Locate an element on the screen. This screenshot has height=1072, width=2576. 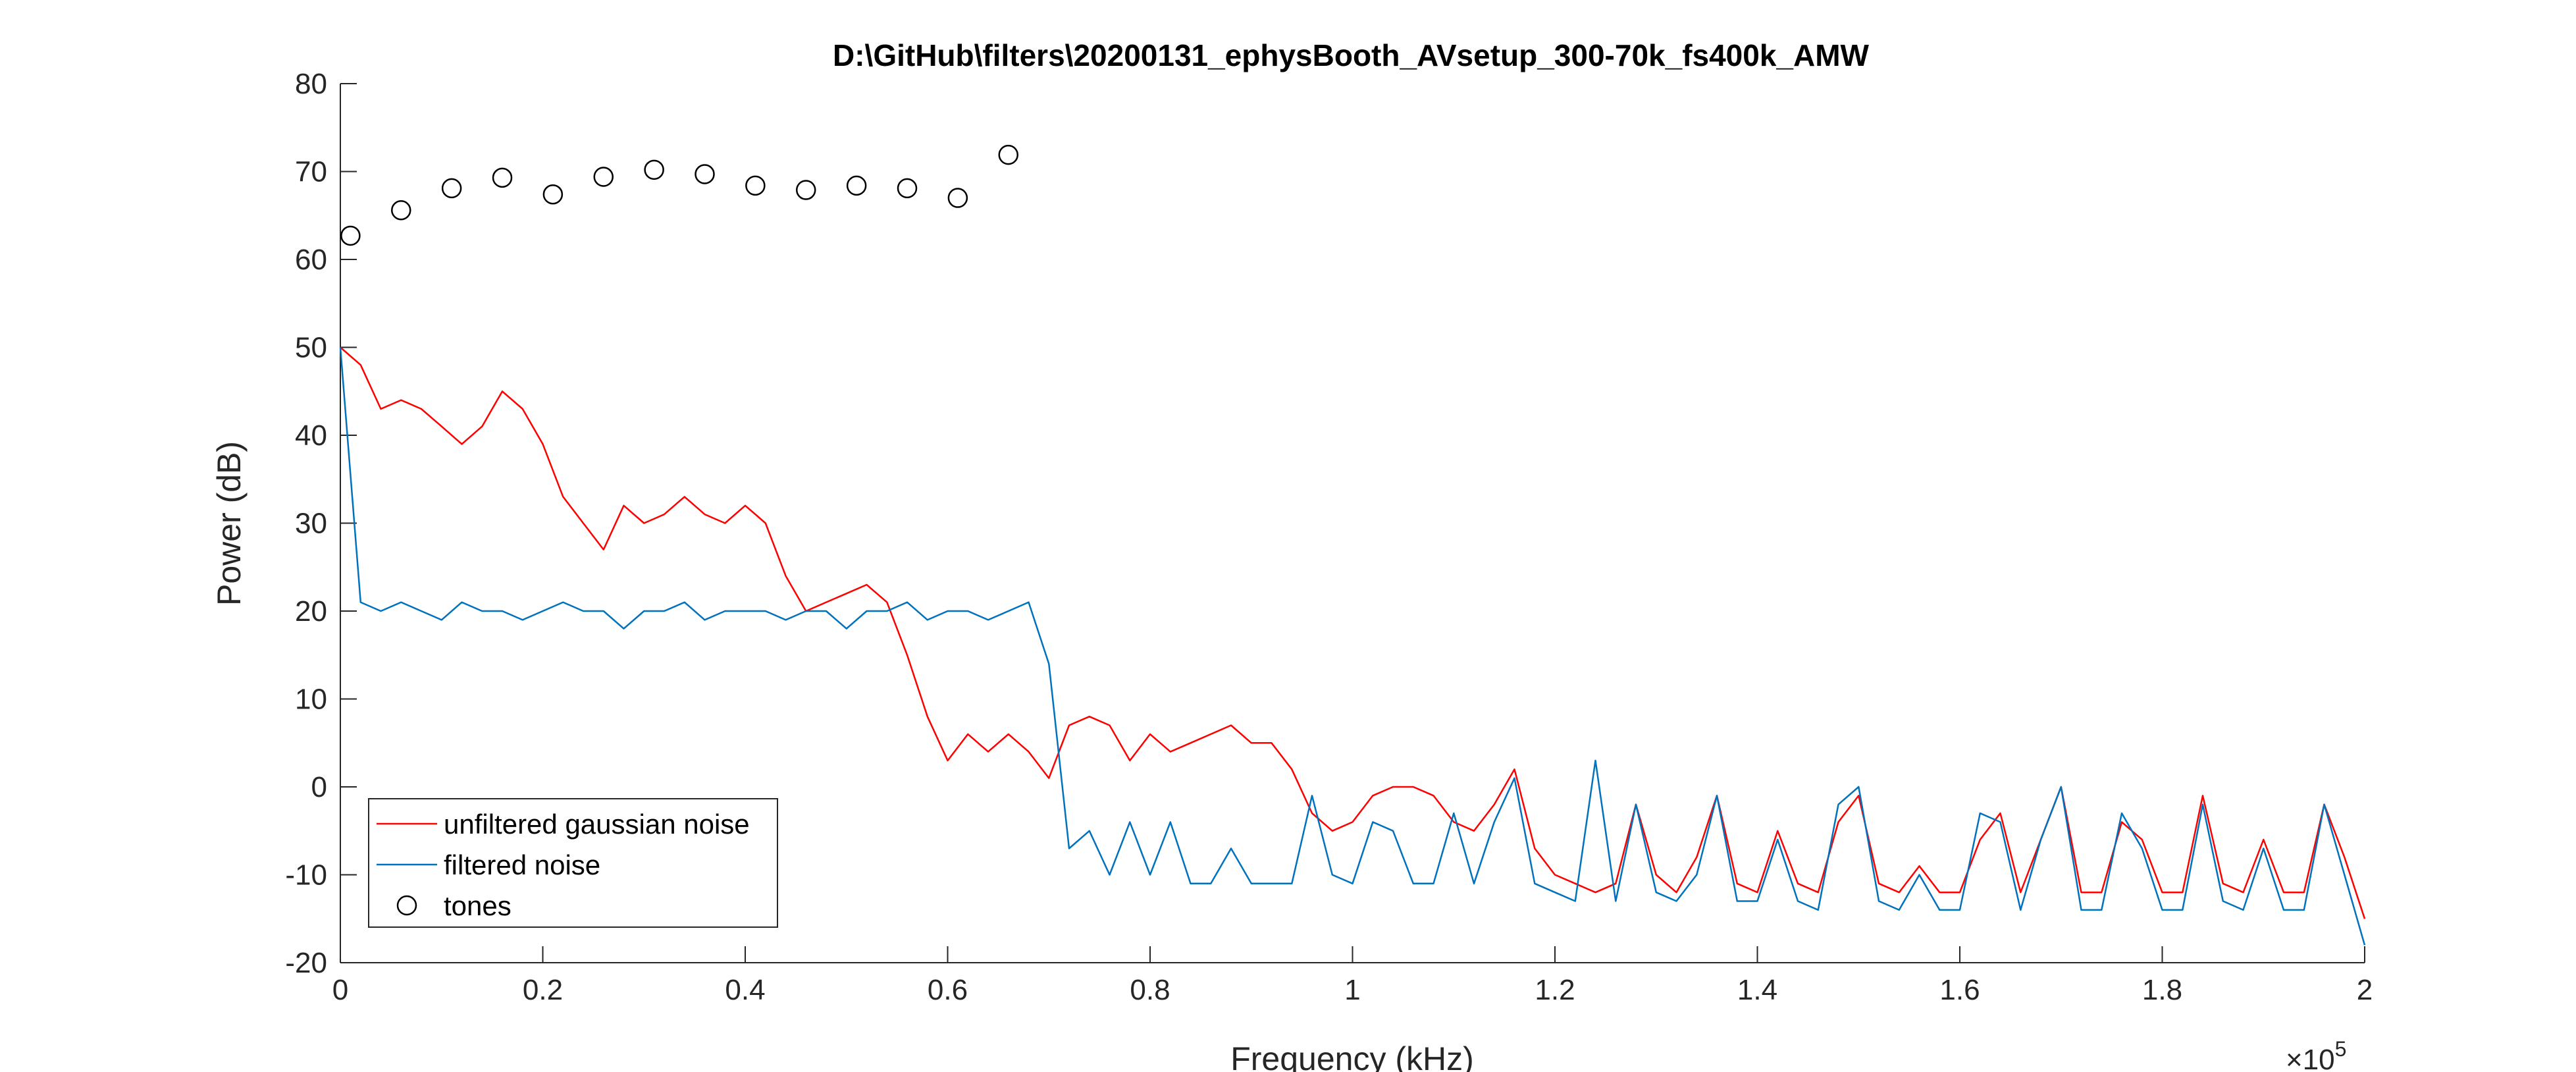
x-tick-label: 1 is located at coordinates (1352, 990).